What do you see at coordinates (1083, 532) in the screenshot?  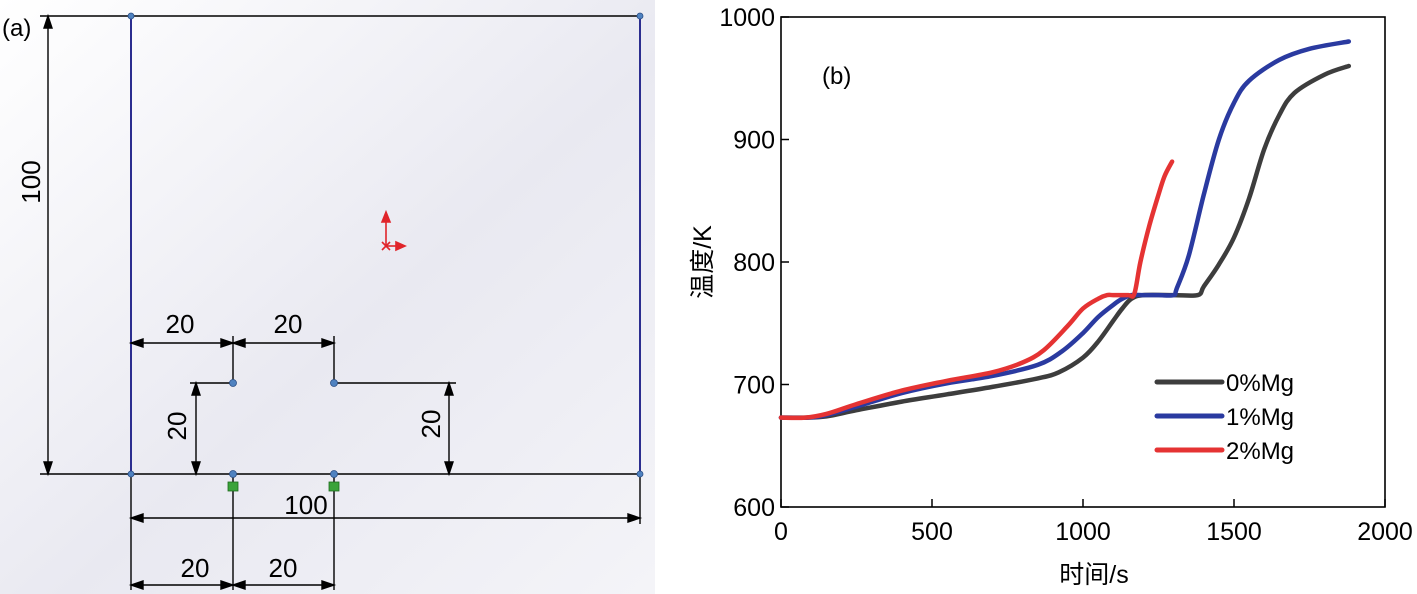 I see `x-tick-label: 1000` at bounding box center [1083, 532].